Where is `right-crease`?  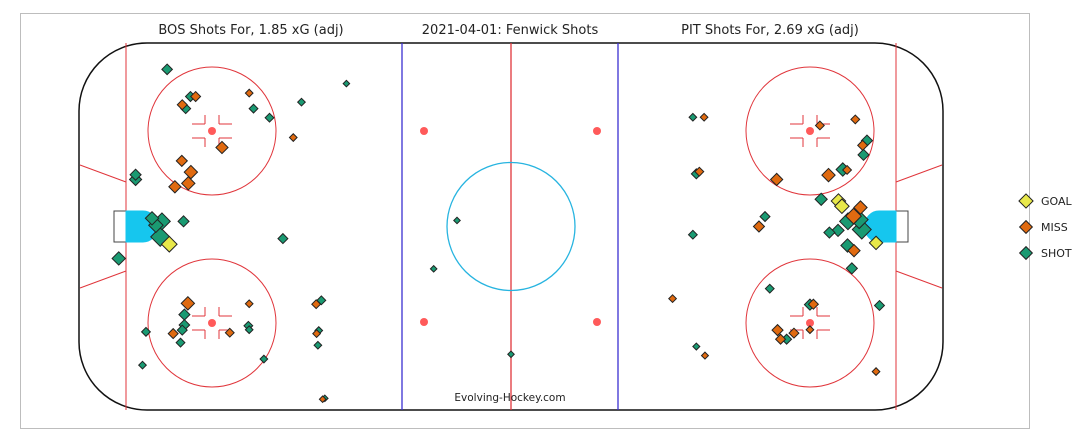
right-crease is located at coordinates (880, 226).